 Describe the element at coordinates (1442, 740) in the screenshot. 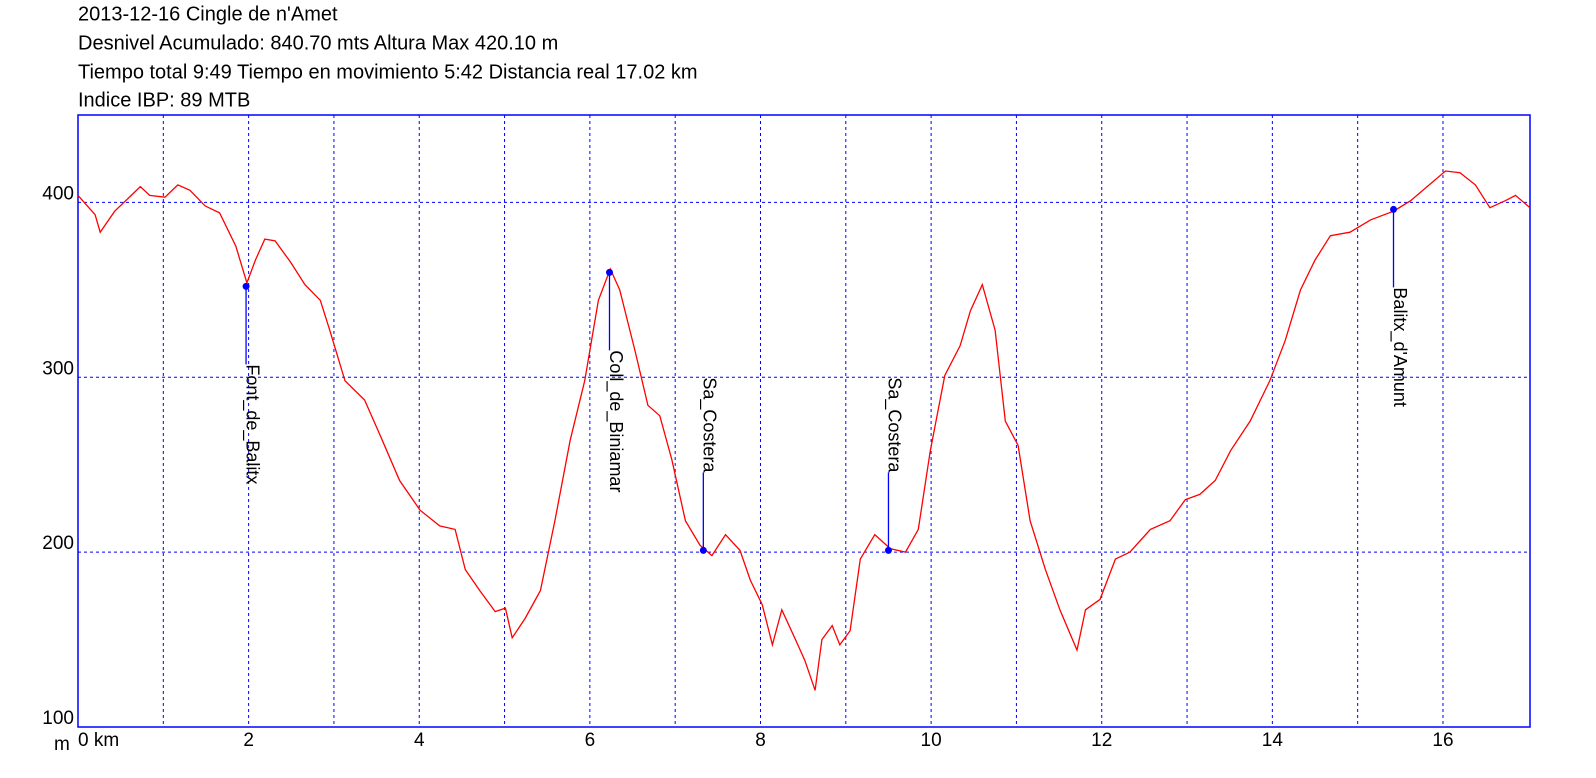

I see `x-tick-label: 16` at that location.